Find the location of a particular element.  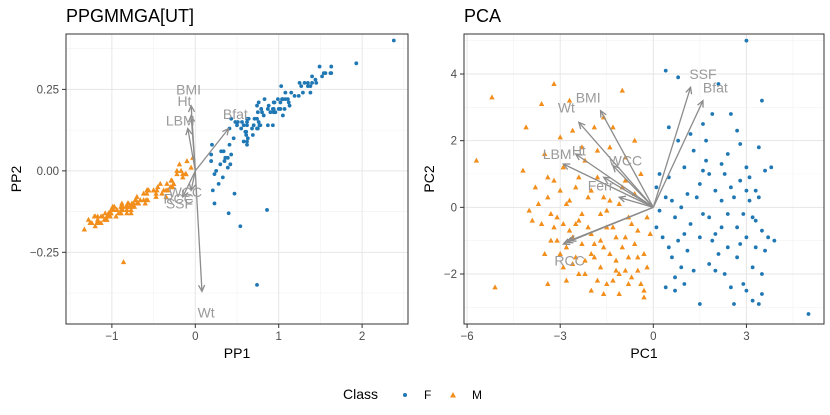

legend-m-label: M is located at coordinates (477, 395).